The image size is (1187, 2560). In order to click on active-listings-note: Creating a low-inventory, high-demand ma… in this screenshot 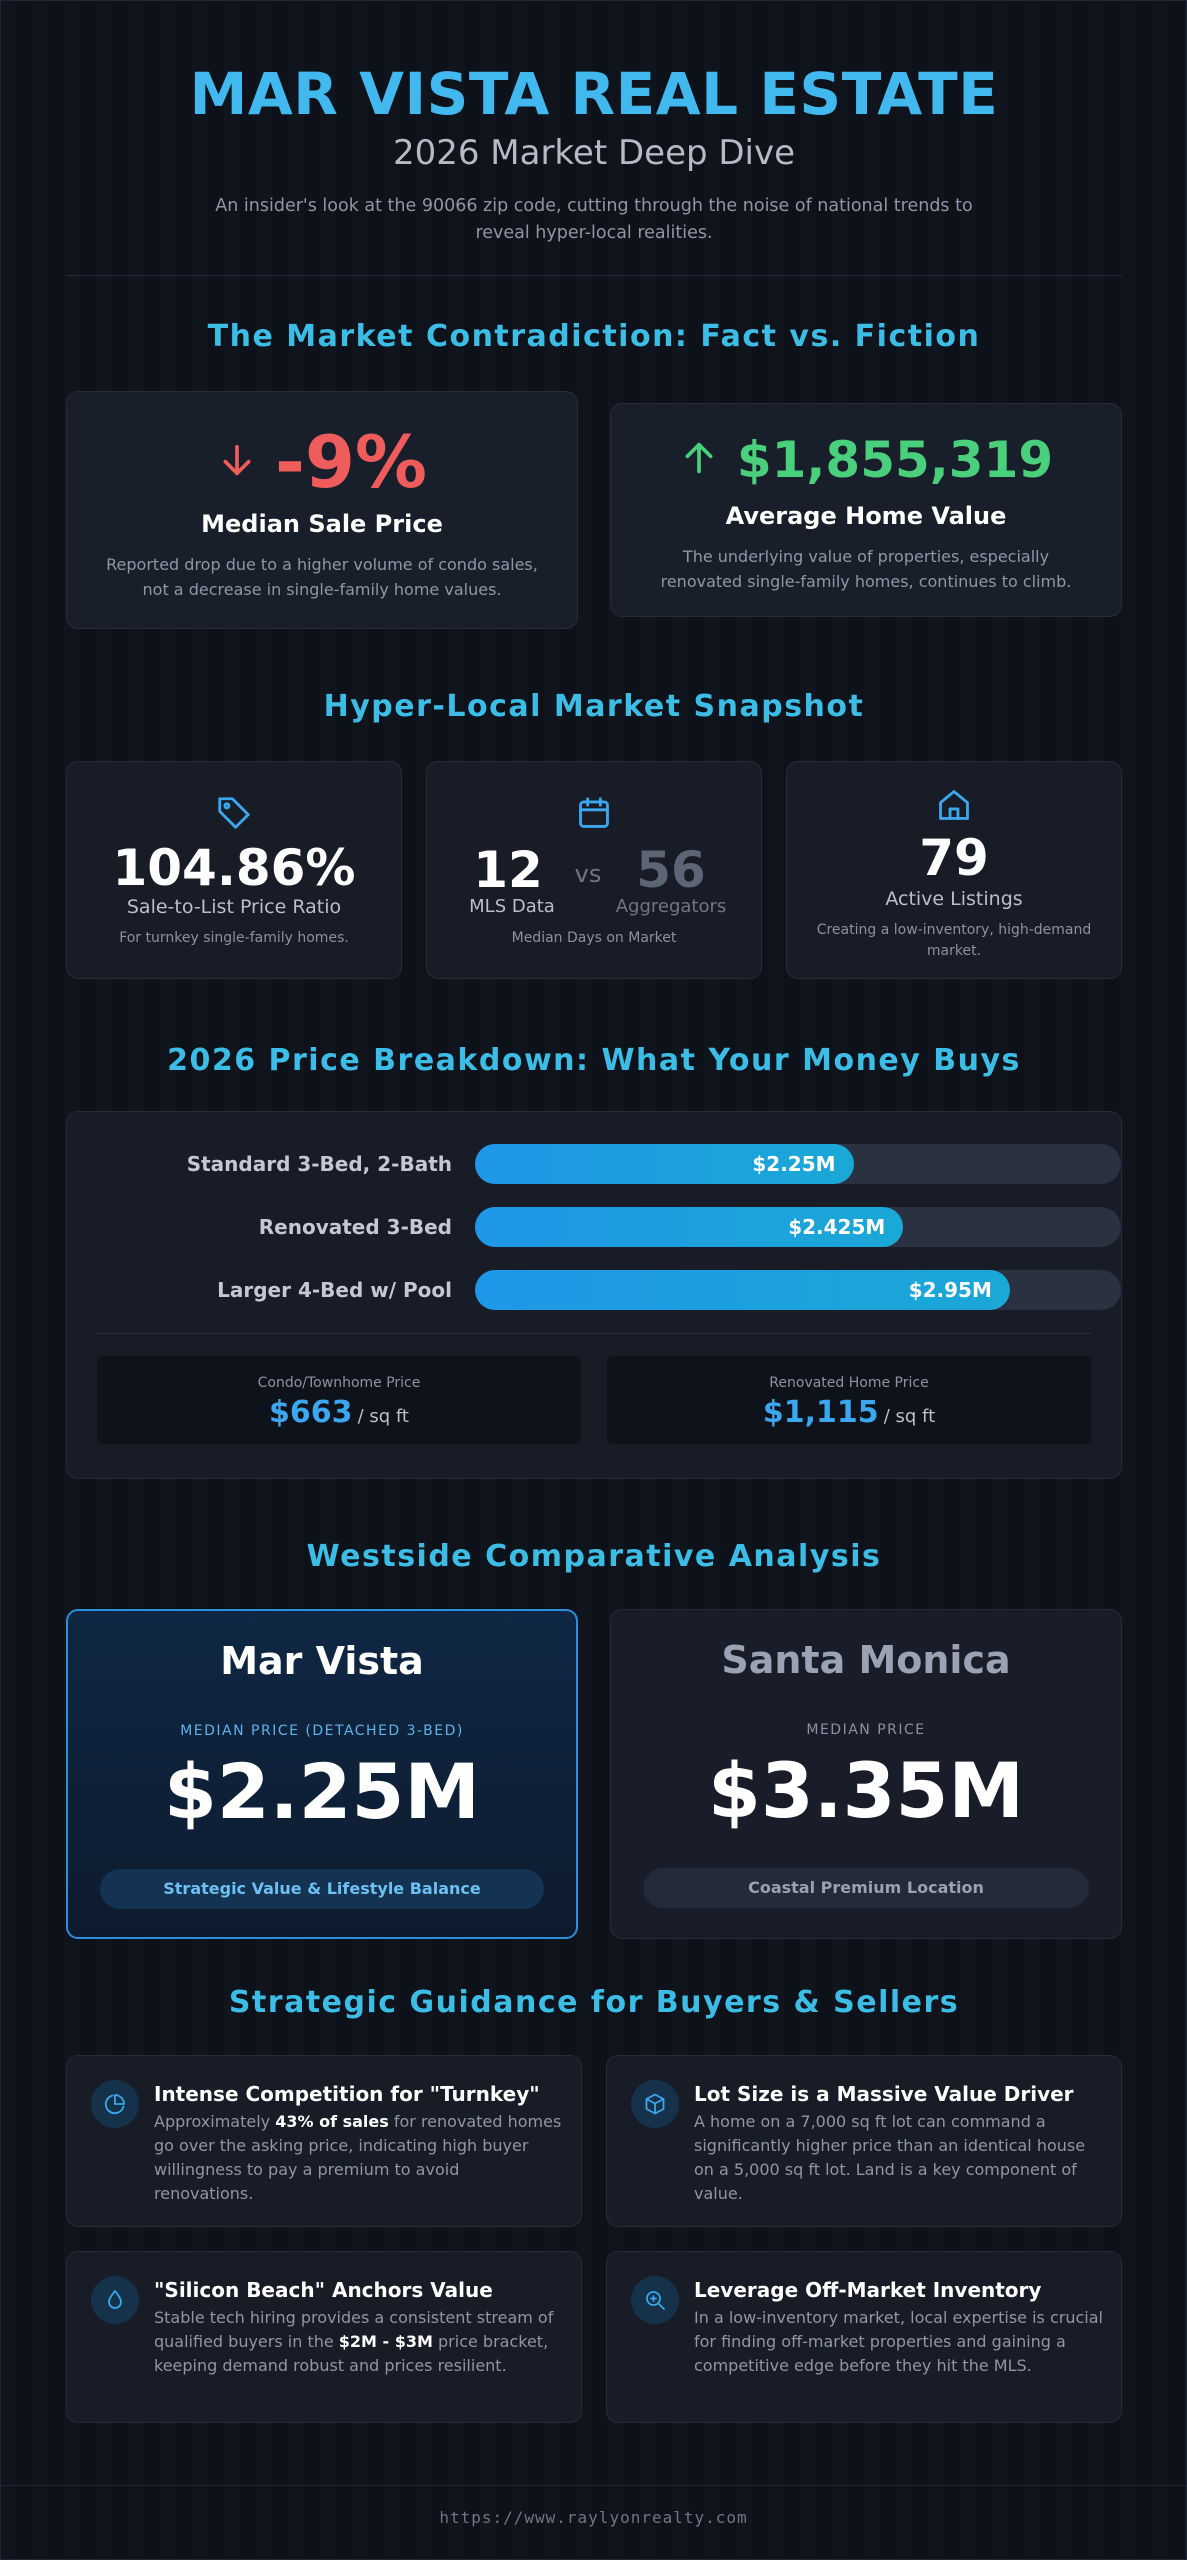, I will do `click(954, 940)`.